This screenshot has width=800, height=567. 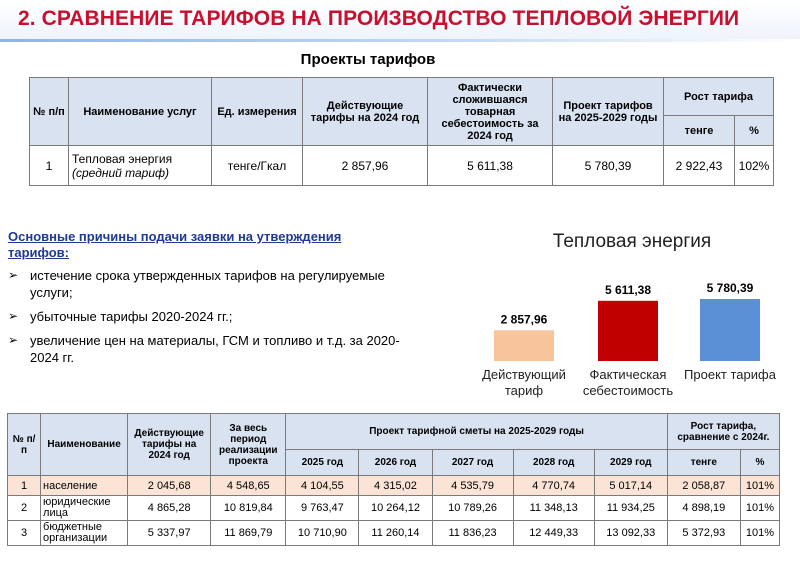 I want to click on cell-year: 10 789,26, so click(x=472, y=508).